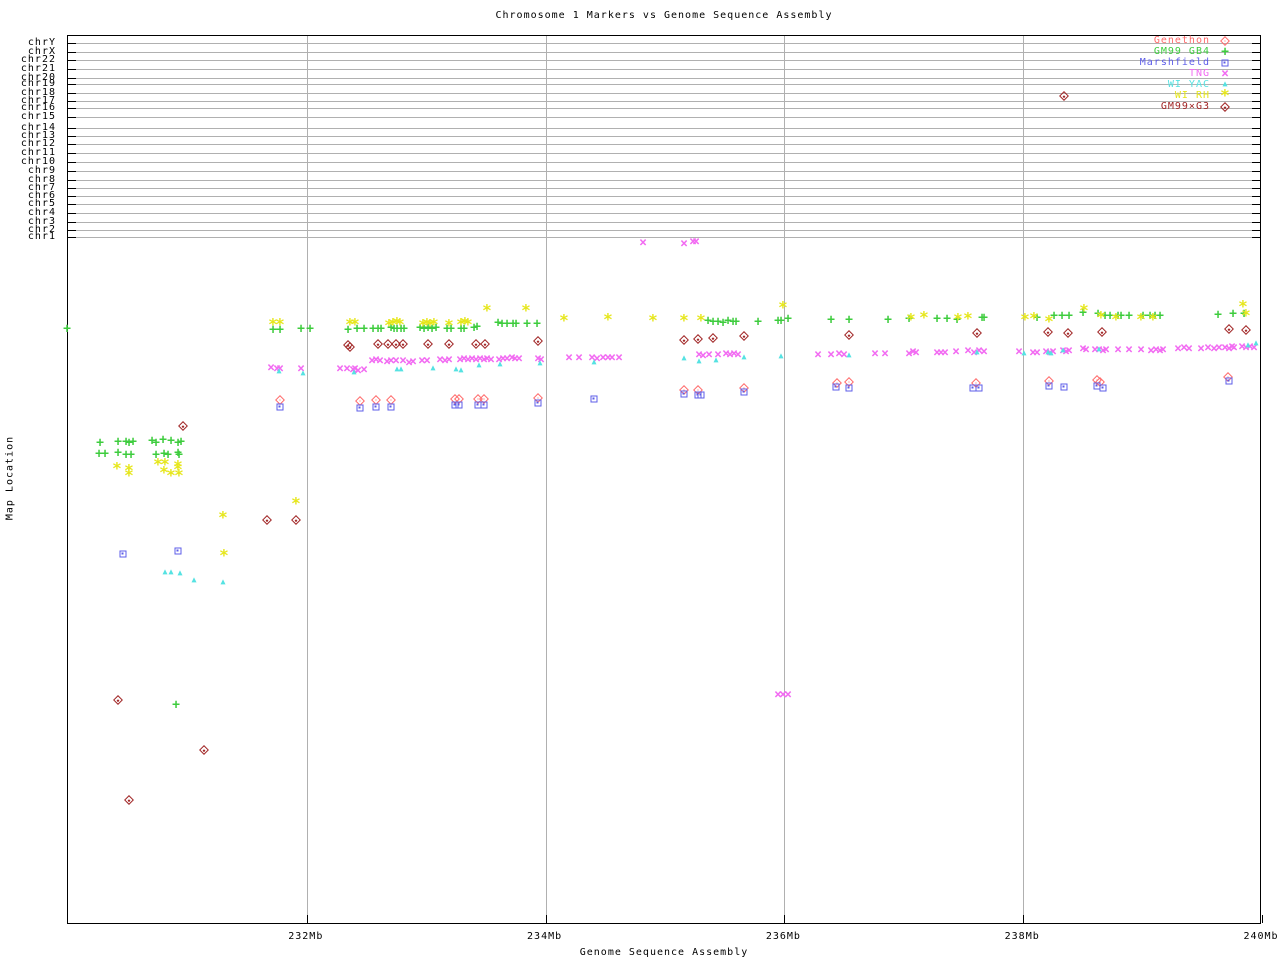 The width and height of the screenshot is (1280, 960). What do you see at coordinates (72, 180) in the screenshot?
I see `left-tick-chr8` at bounding box center [72, 180].